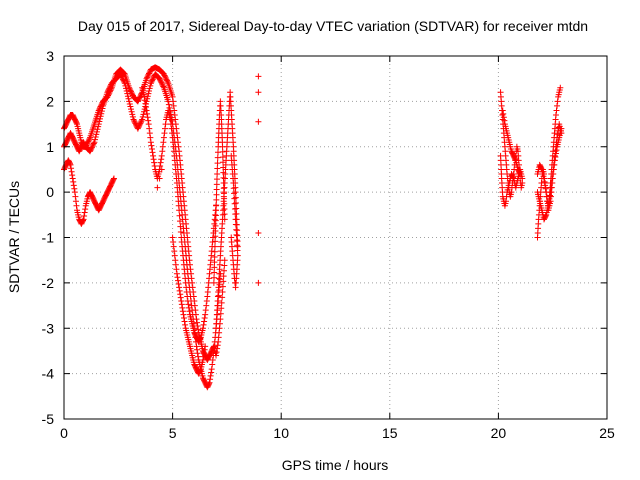 The image size is (640, 480). What do you see at coordinates (50, 192) in the screenshot?
I see `y-tick-label: 0` at bounding box center [50, 192].